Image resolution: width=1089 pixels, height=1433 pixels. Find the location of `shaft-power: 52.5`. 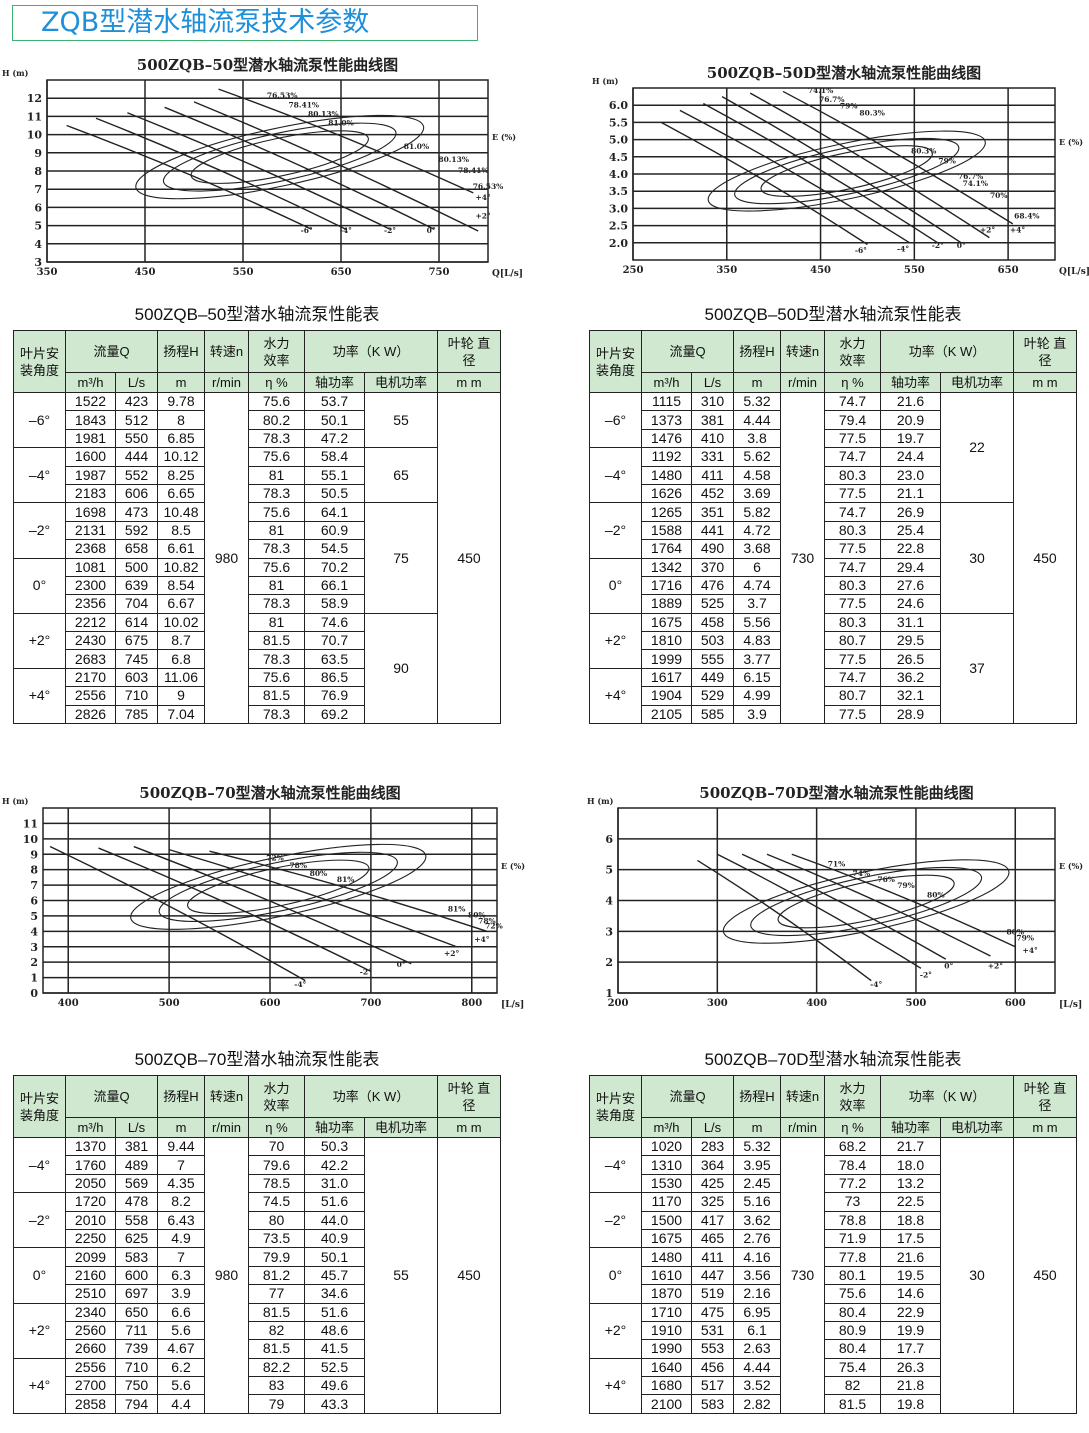

shaft-power: 52.5 is located at coordinates (334, 1367).